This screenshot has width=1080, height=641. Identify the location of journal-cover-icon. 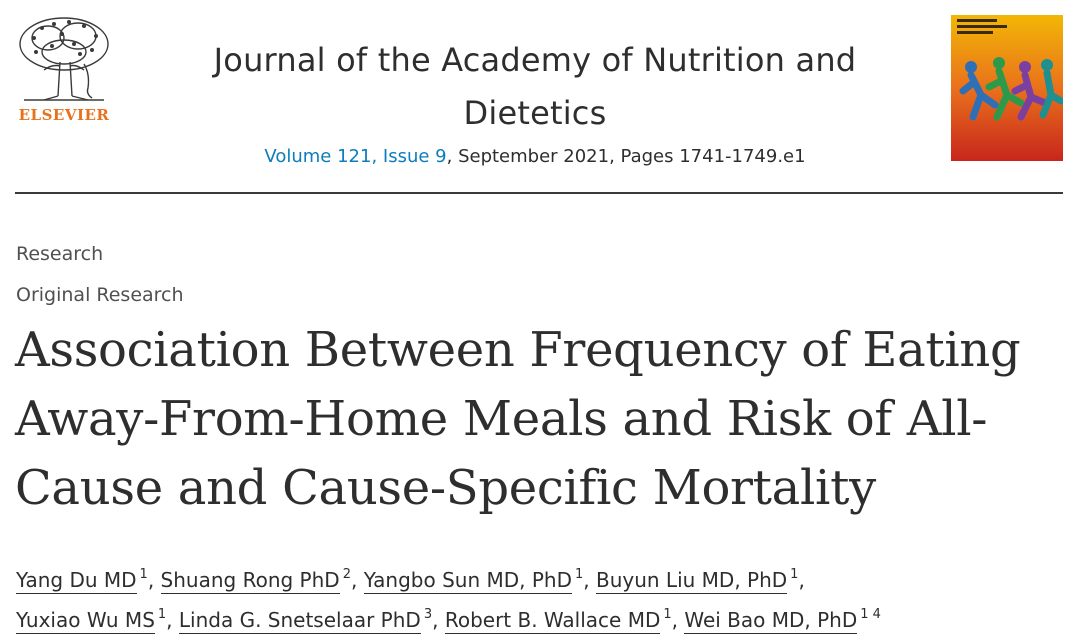
(1007, 88).